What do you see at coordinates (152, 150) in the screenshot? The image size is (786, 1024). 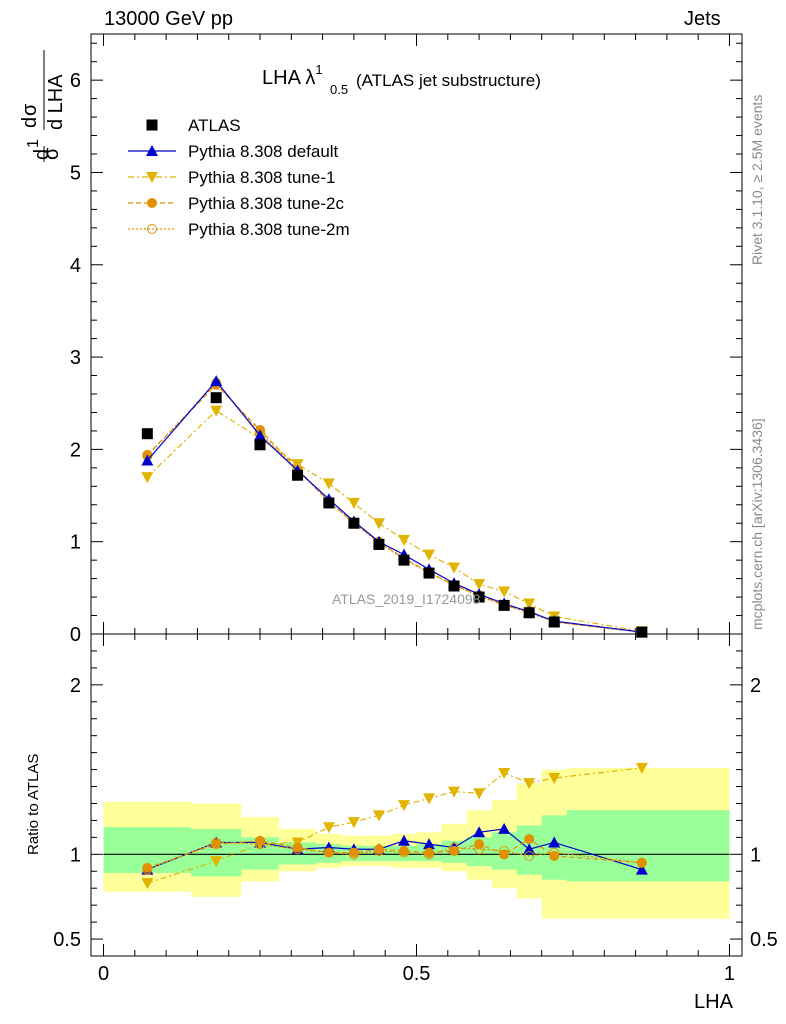 I see `legend-marker-pythia-8-308-default` at bounding box center [152, 150].